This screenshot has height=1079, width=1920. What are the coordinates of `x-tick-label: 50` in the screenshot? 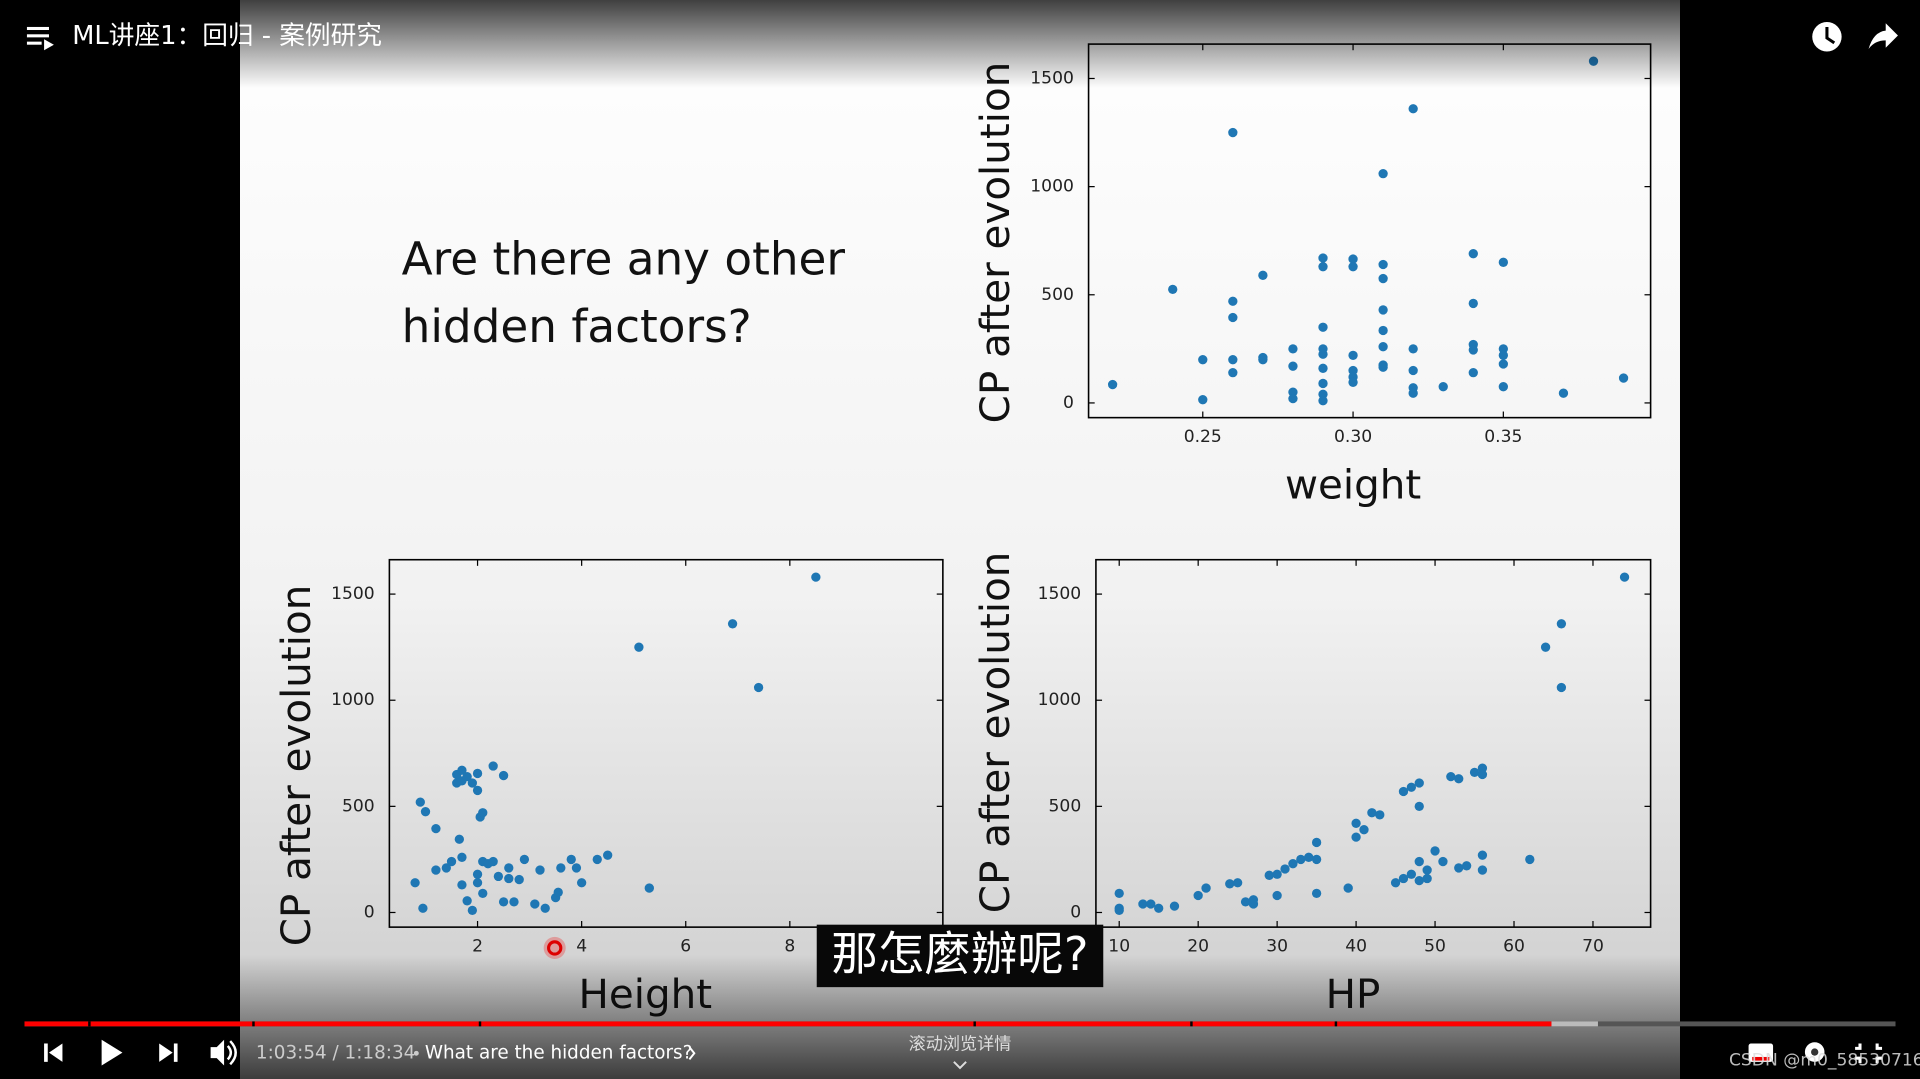 It's located at (1435, 947).